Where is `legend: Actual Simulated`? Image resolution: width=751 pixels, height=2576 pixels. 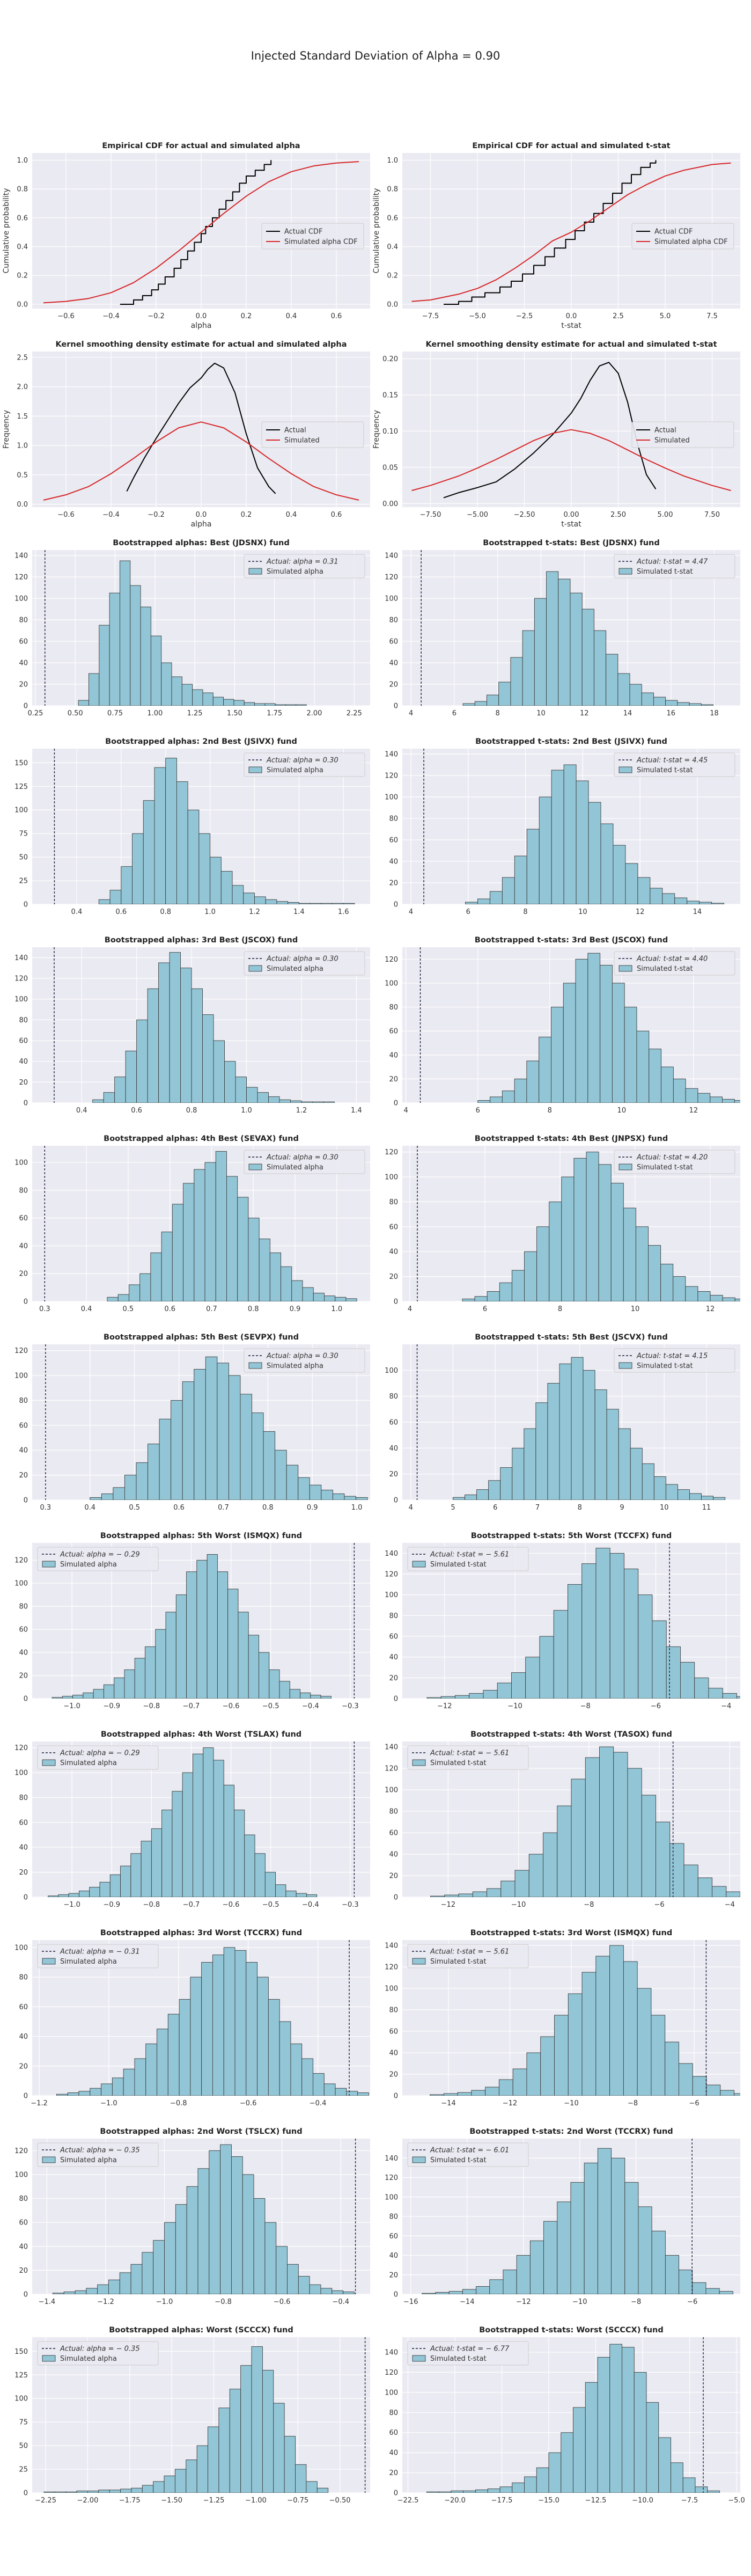 legend: Actual Simulated is located at coordinates (683, 434).